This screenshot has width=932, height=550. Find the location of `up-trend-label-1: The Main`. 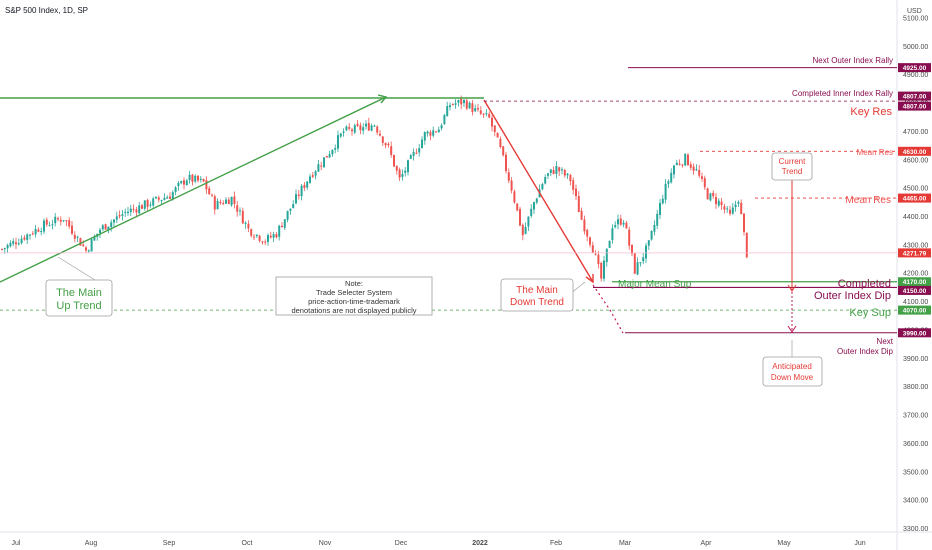

up-trend-label-1: The Main is located at coordinates (79, 293).